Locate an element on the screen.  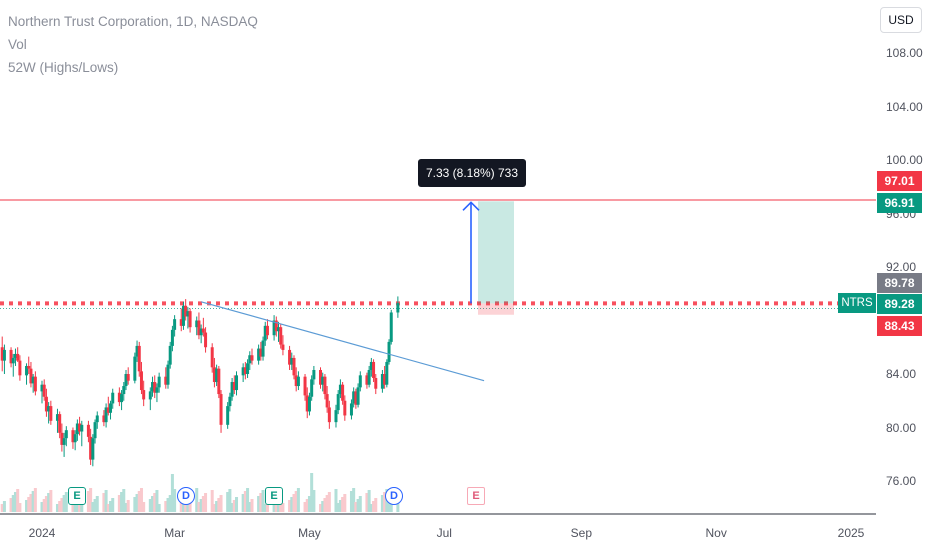
candlestick-series is located at coordinates (200, 381).